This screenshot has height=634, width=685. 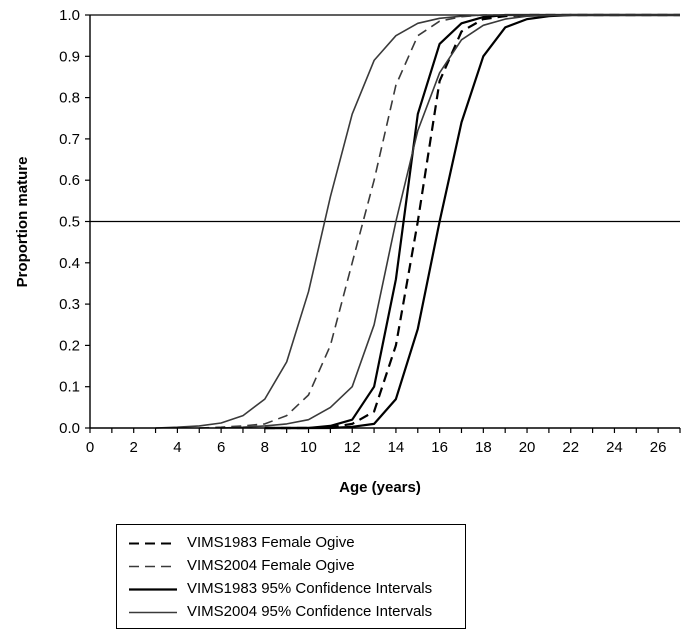 What do you see at coordinates (69, 180) in the screenshot?
I see `y-tick-label: 0.6` at bounding box center [69, 180].